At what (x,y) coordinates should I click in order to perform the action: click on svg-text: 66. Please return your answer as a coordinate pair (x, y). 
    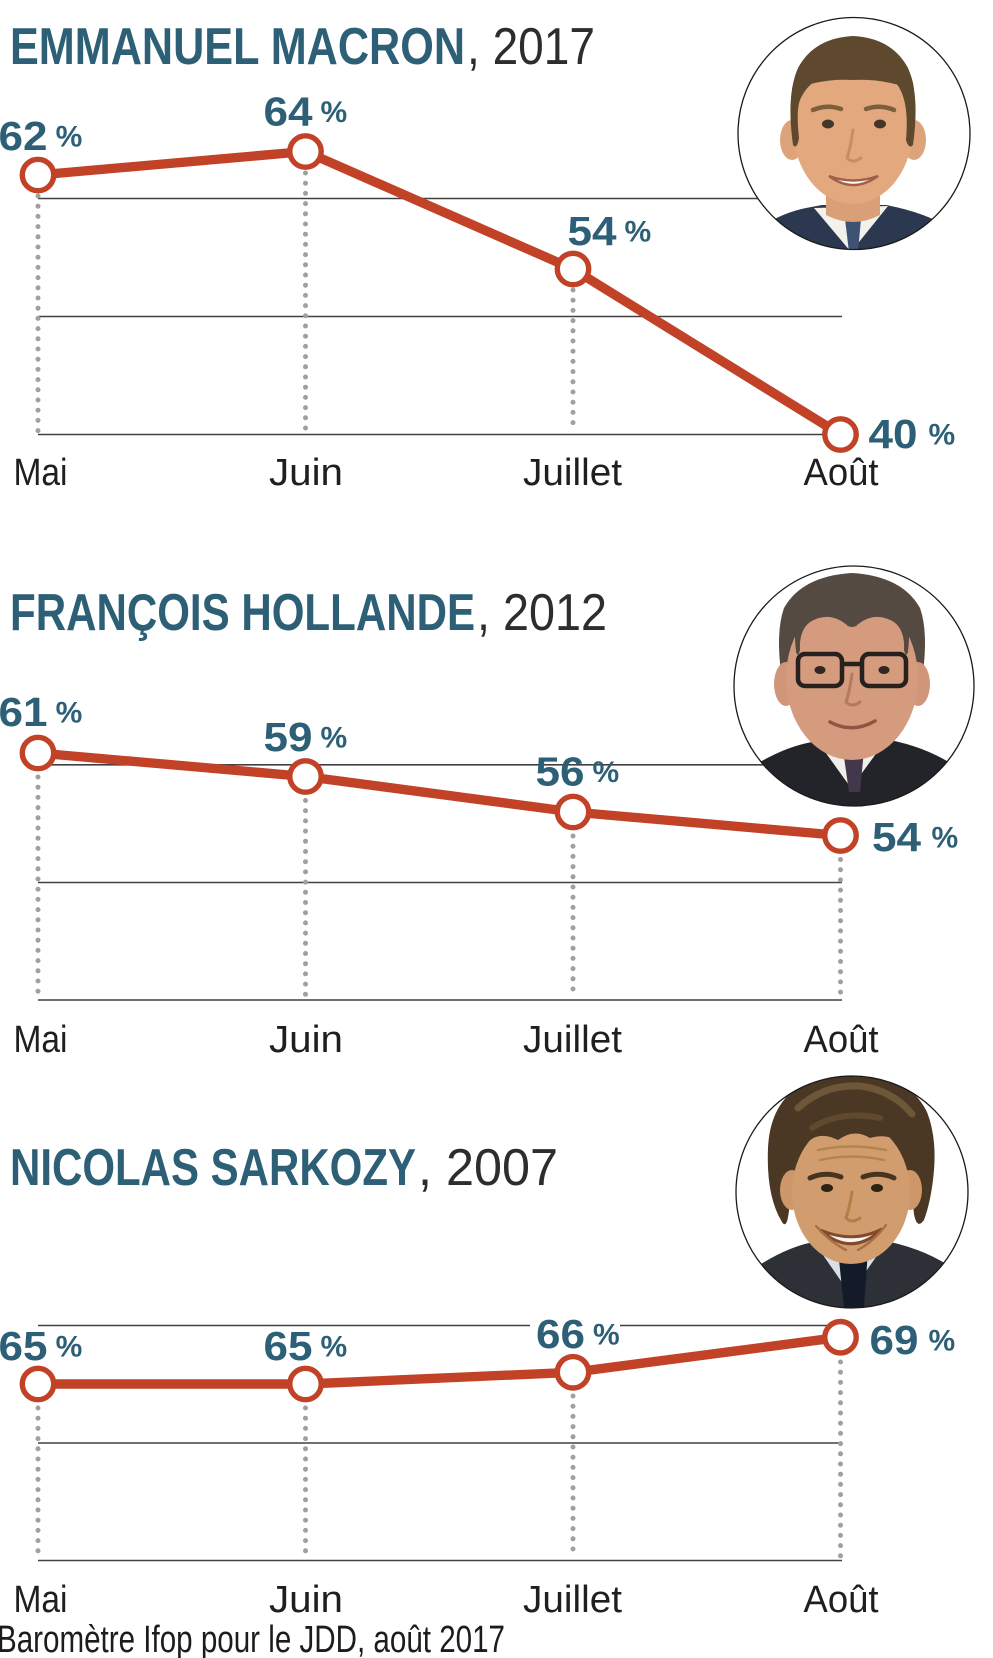
    Looking at the image, I should click on (560, 1334).